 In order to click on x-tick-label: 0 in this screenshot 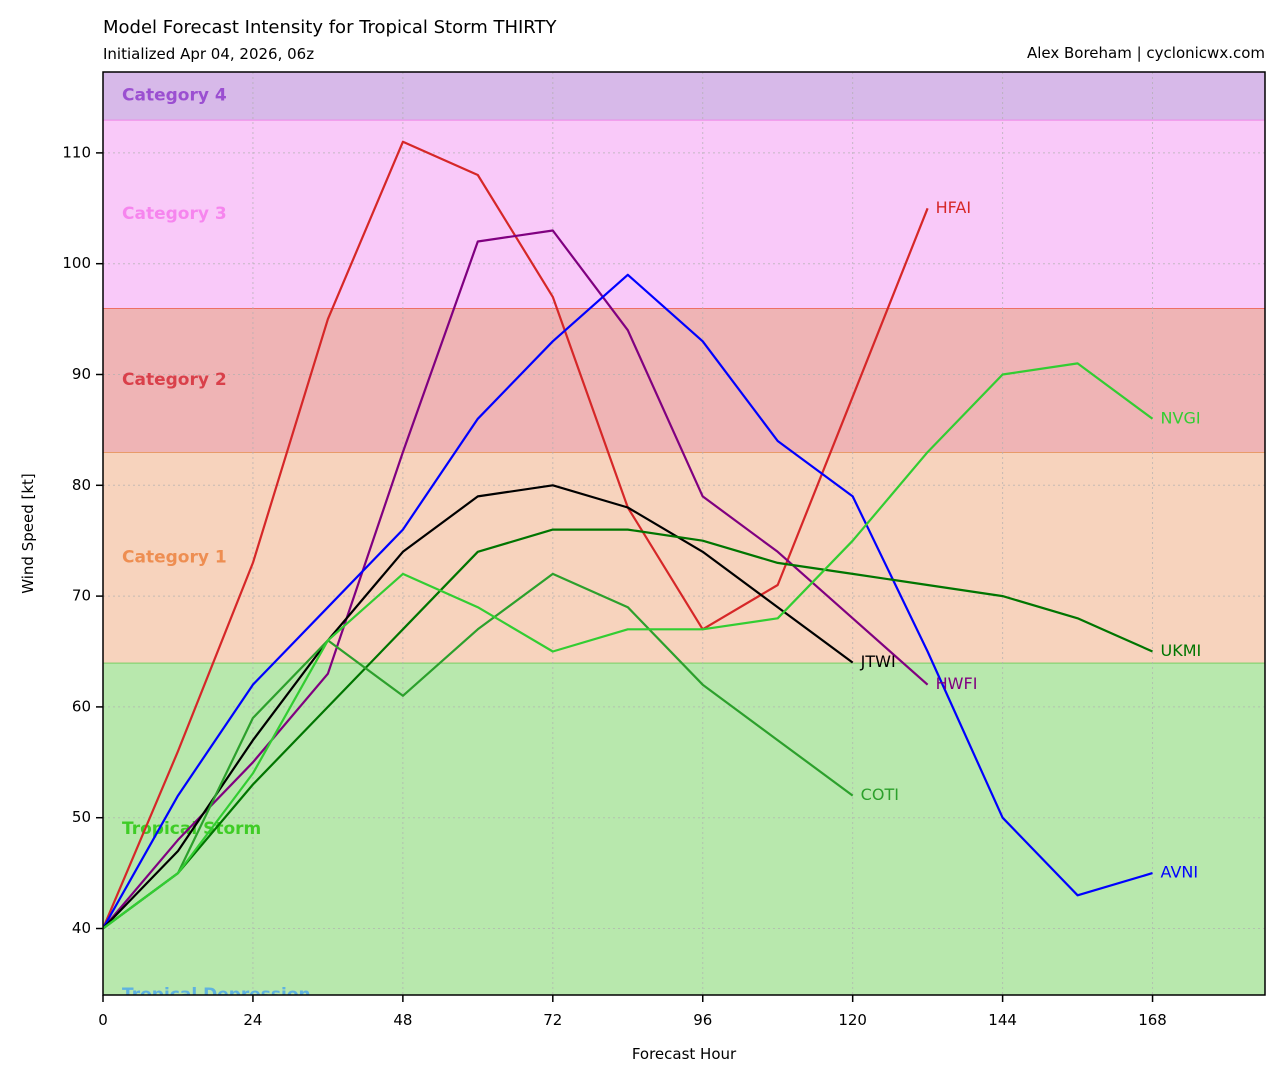, I will do `click(103, 1020)`.